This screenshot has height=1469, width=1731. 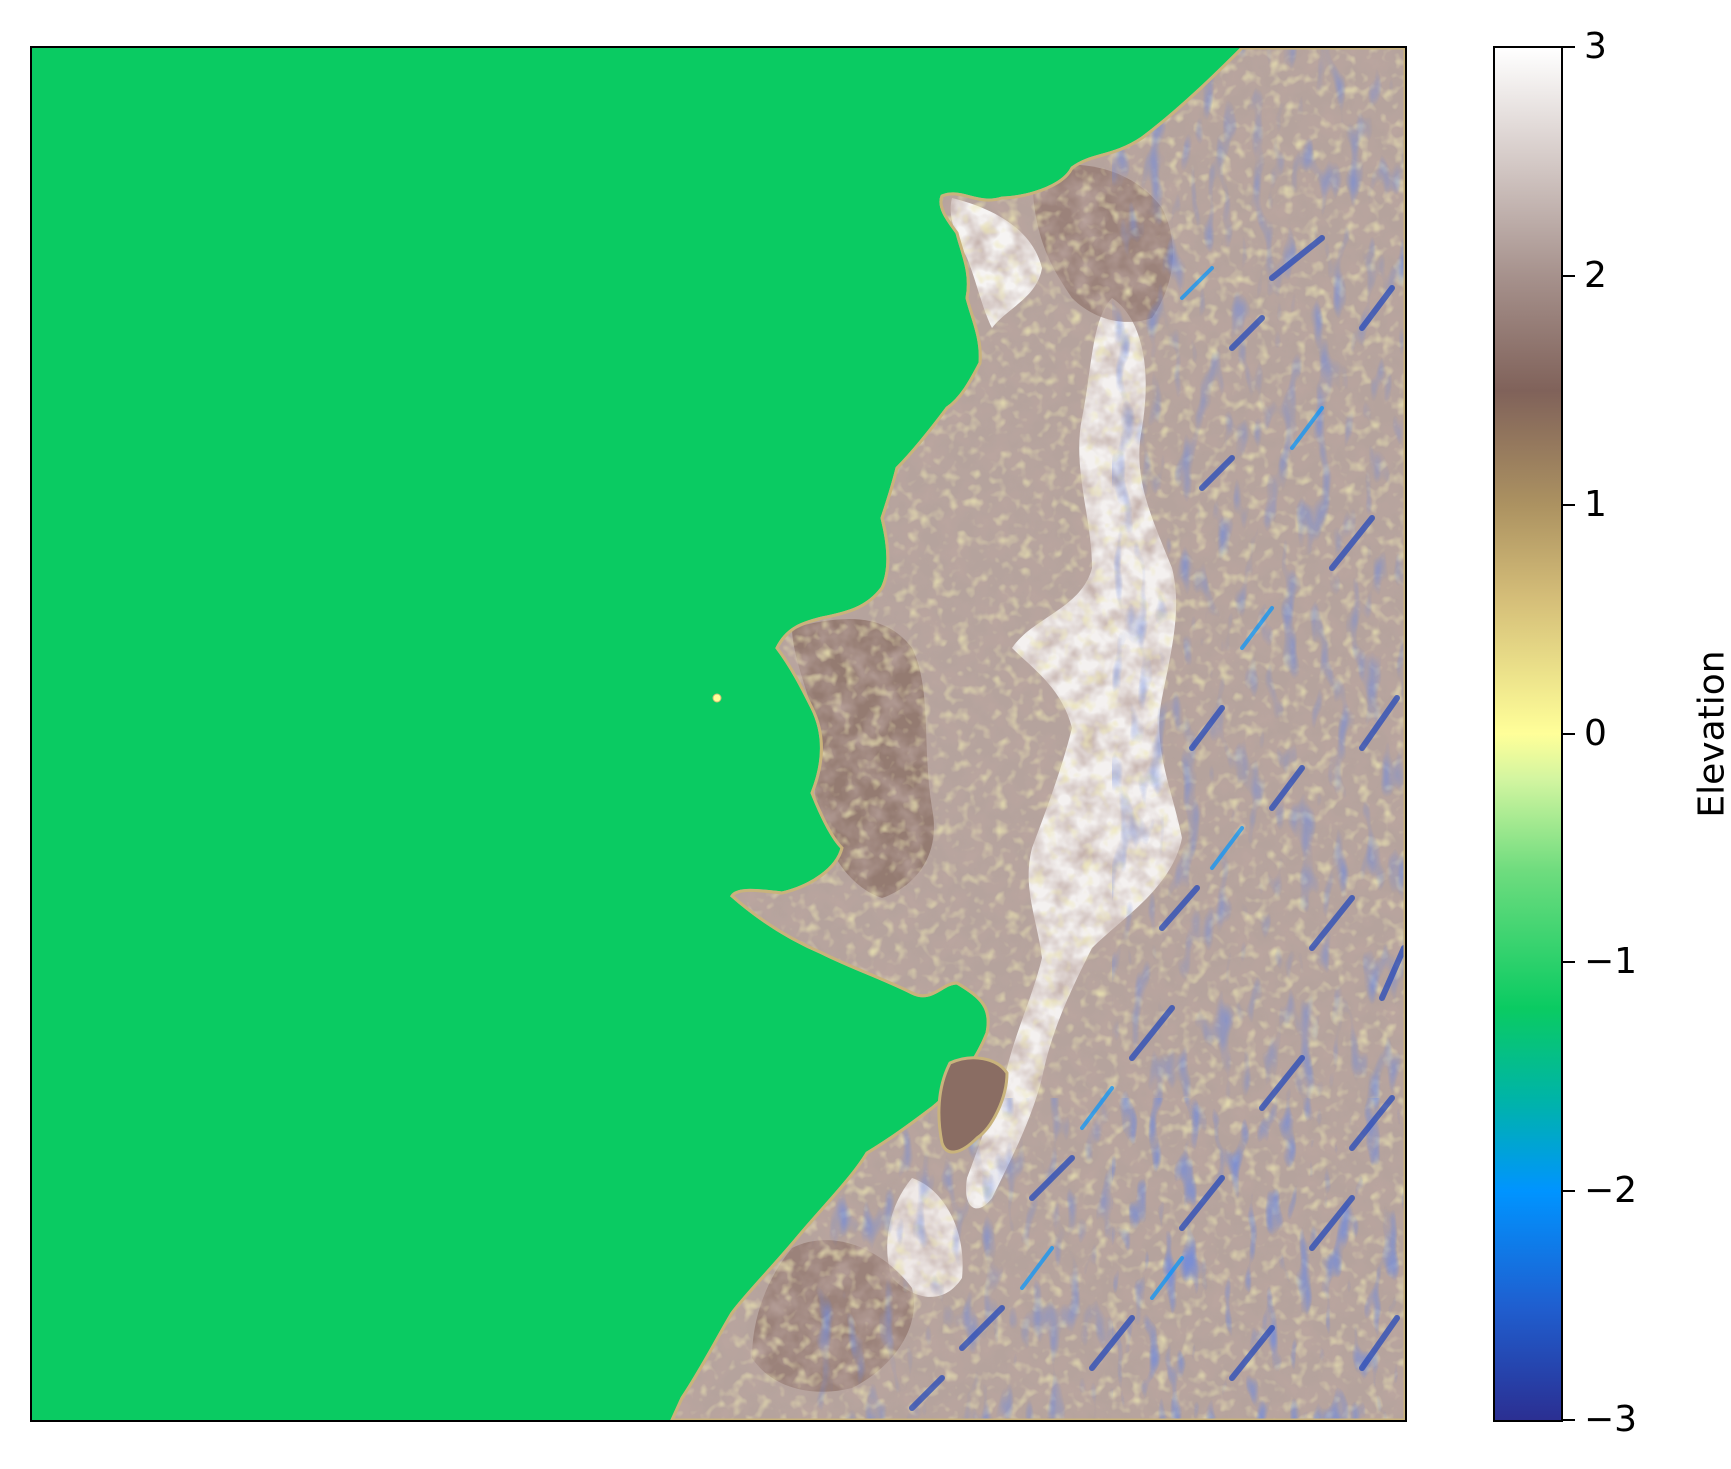 What do you see at coordinates (717, 698) in the screenshot?
I see `offshore-islet` at bounding box center [717, 698].